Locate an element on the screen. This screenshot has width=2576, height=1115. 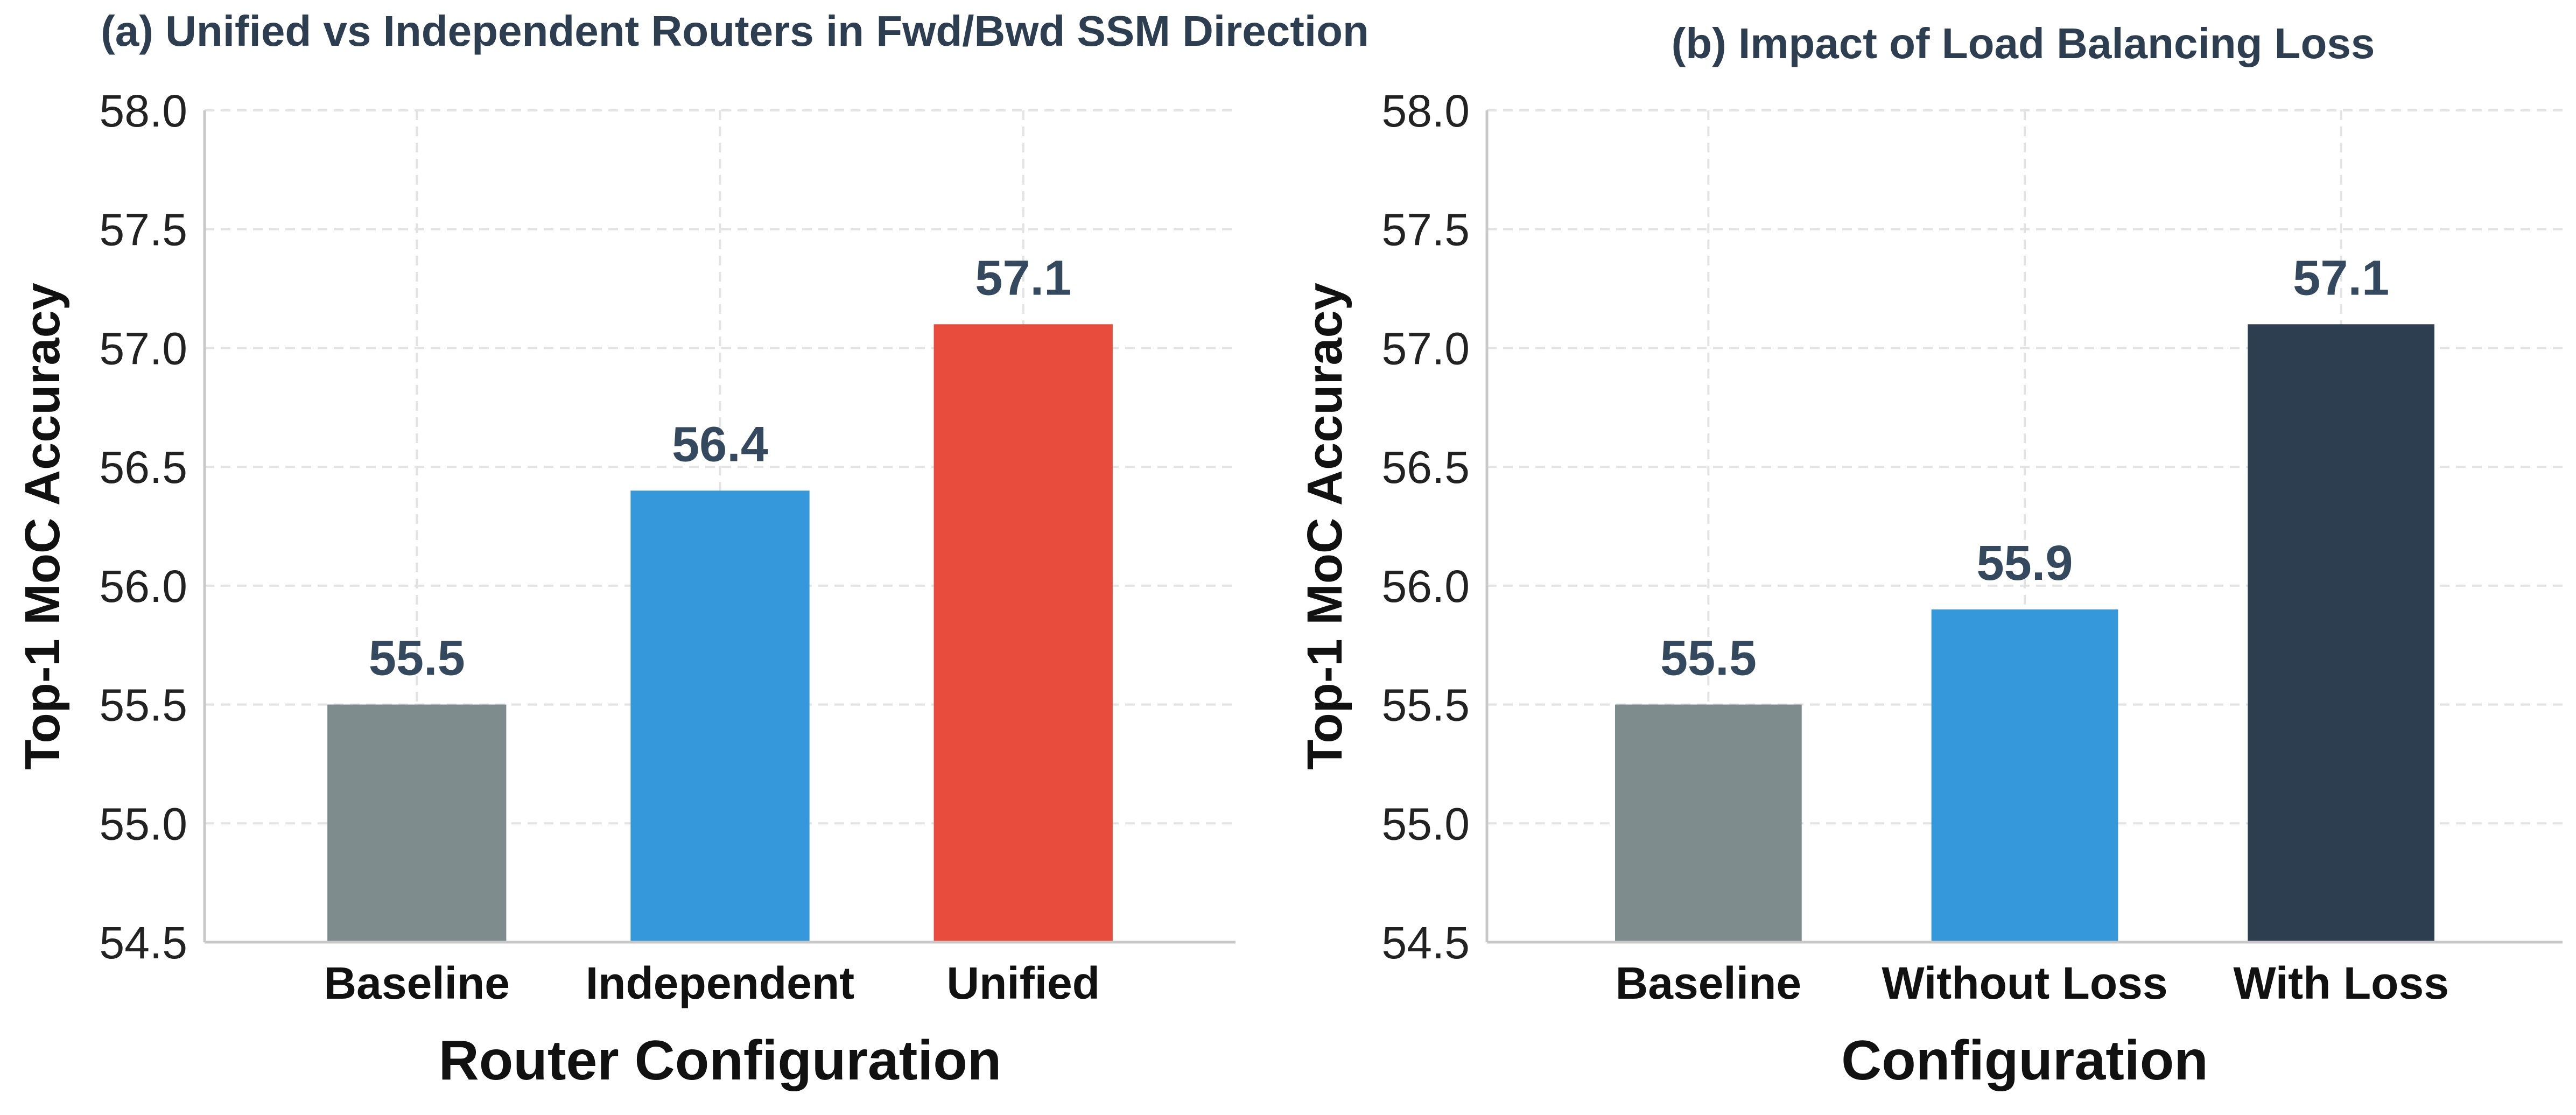
panel-b-value-label: 55.9 is located at coordinates (2024, 563).